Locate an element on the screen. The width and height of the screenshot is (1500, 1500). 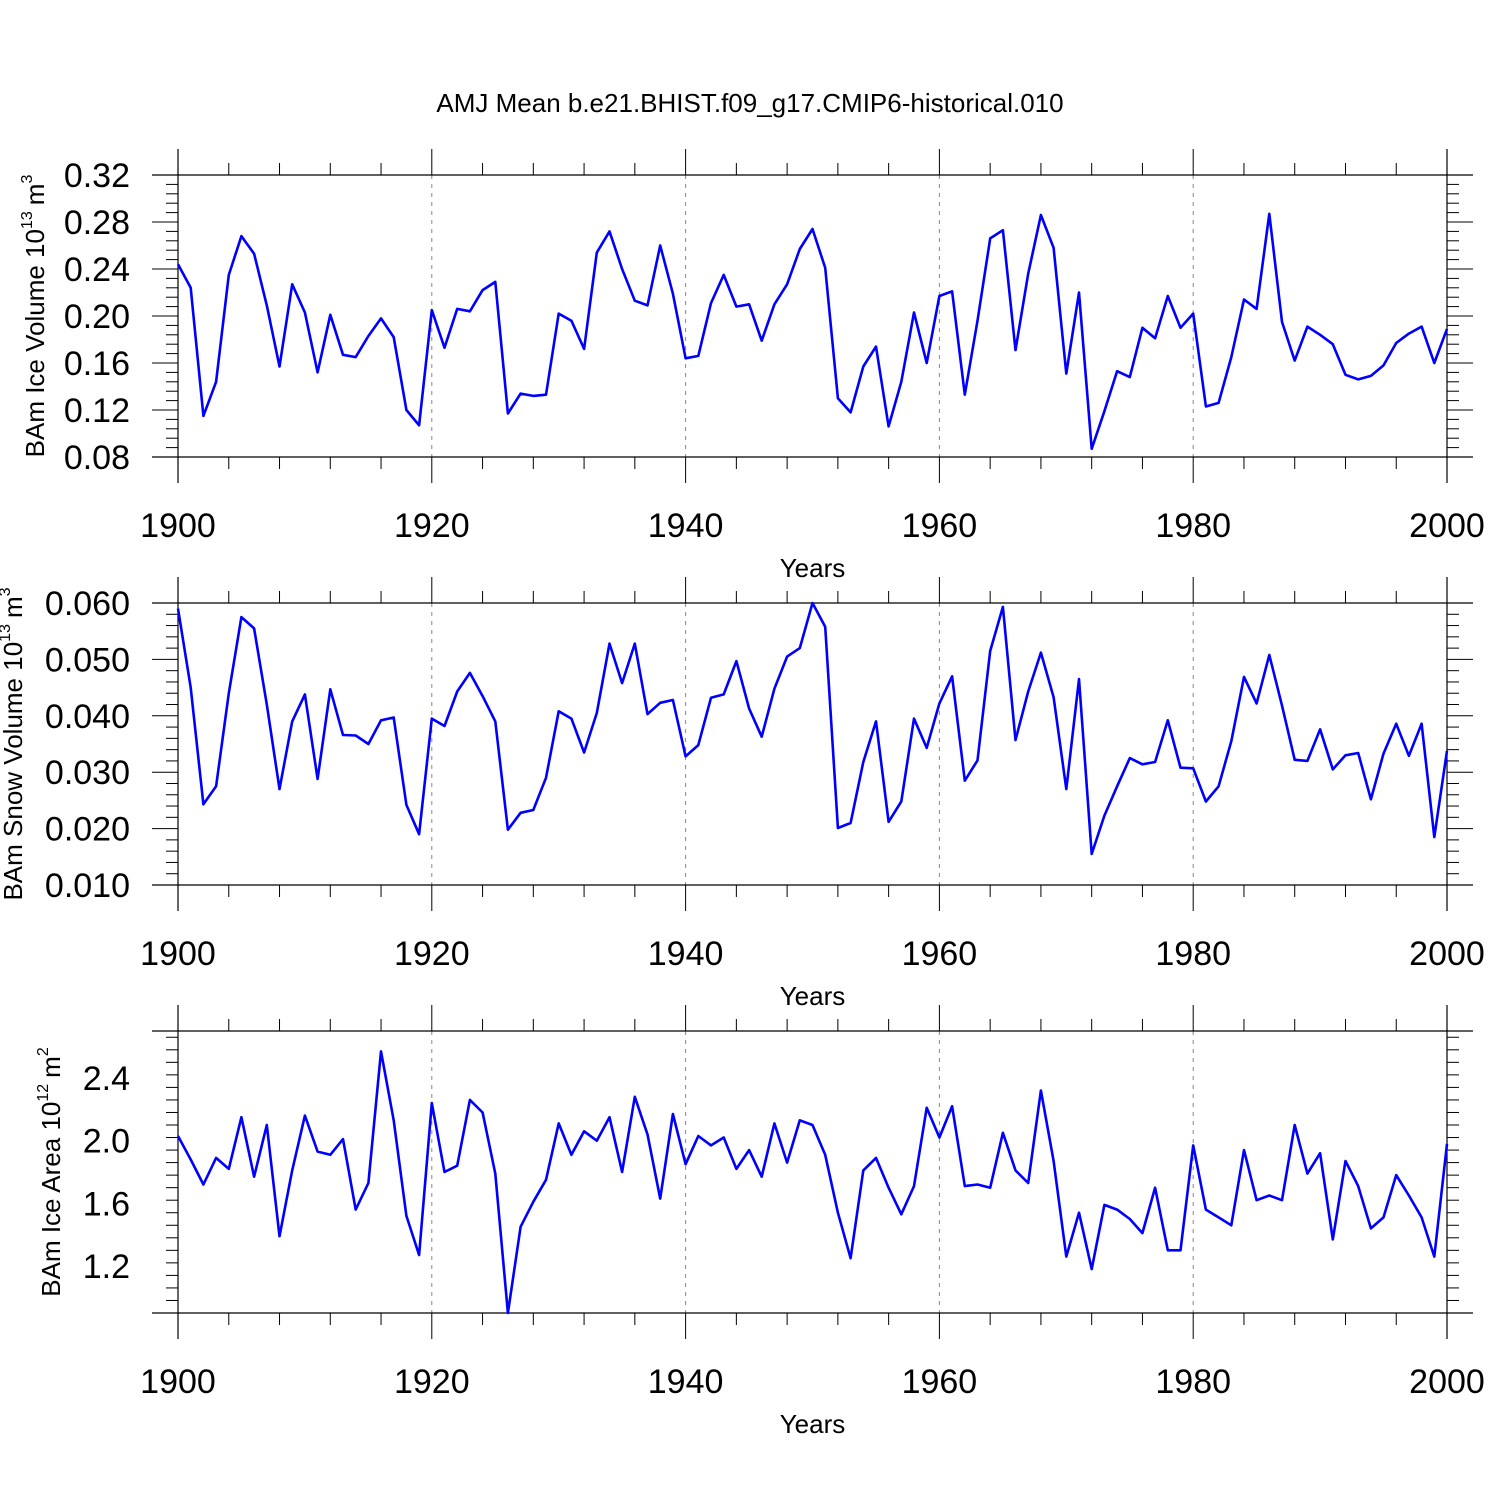
y-axis-label: BAm Ice Area 1012 m2 is located at coordinates (50, 1172).